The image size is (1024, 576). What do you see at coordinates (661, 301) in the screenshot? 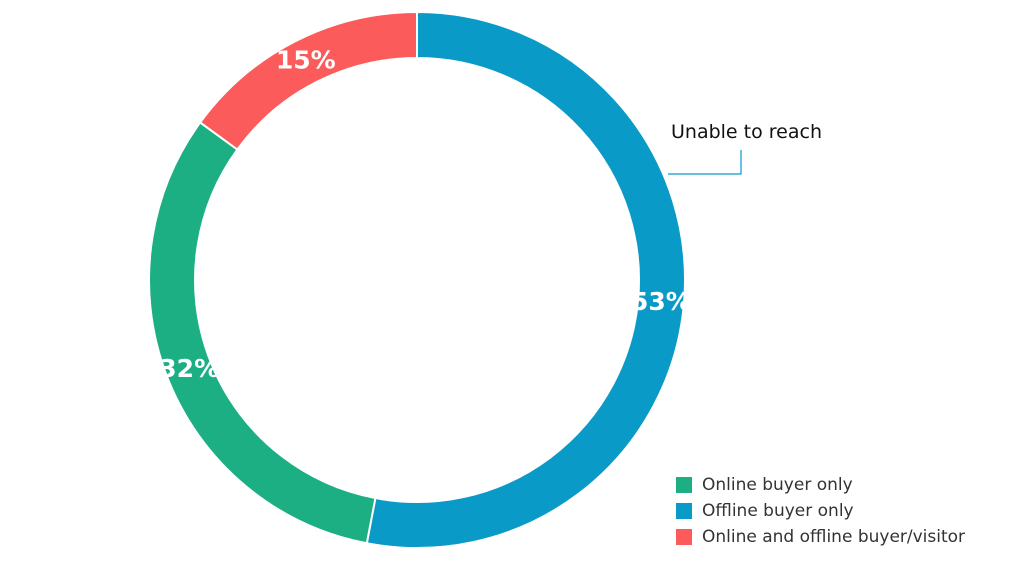
I see `slice-label-offline-buyer: 53%` at bounding box center [661, 301].